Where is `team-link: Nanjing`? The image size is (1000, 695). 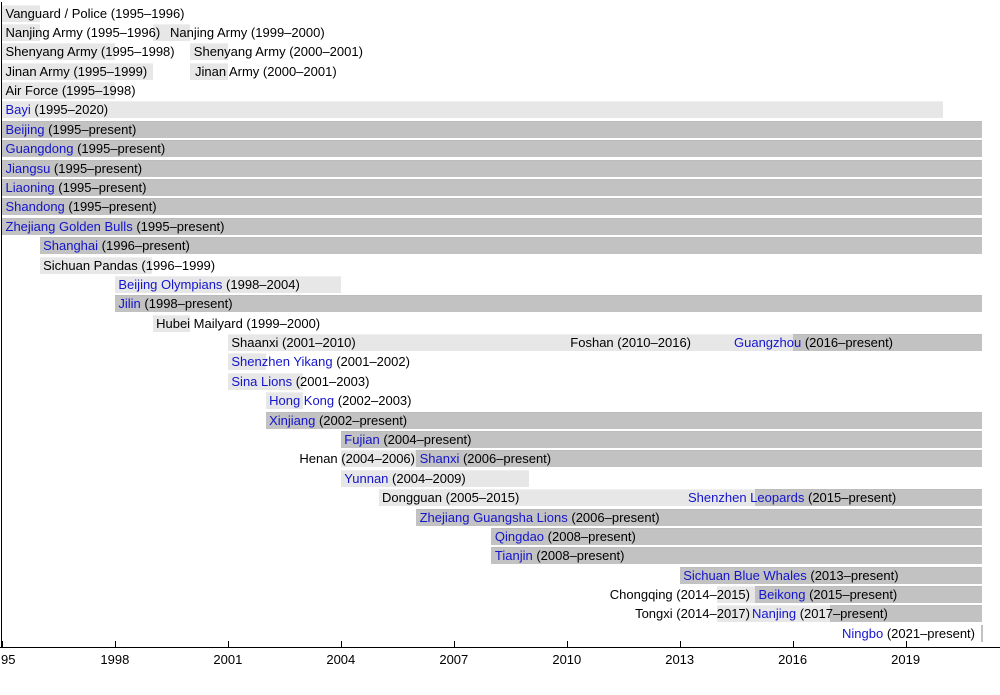
team-link: Nanjing is located at coordinates (774, 613).